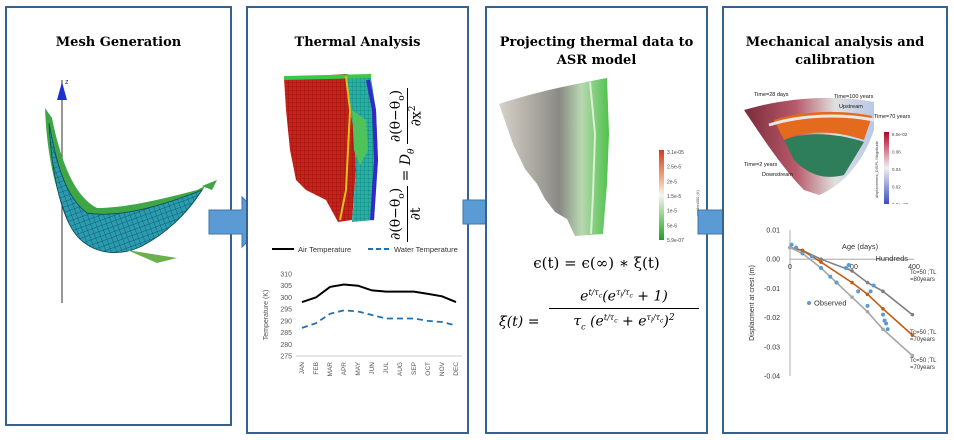  I want to click on temp-xtick-label: DEC, so click(456, 369).